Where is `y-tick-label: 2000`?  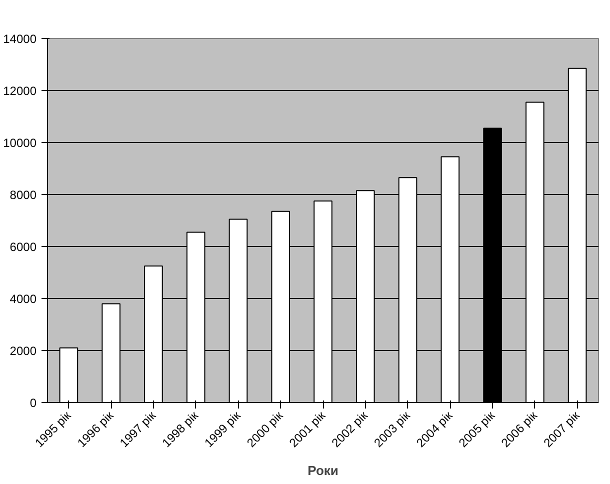
y-tick-label: 2000 is located at coordinates (23, 351).